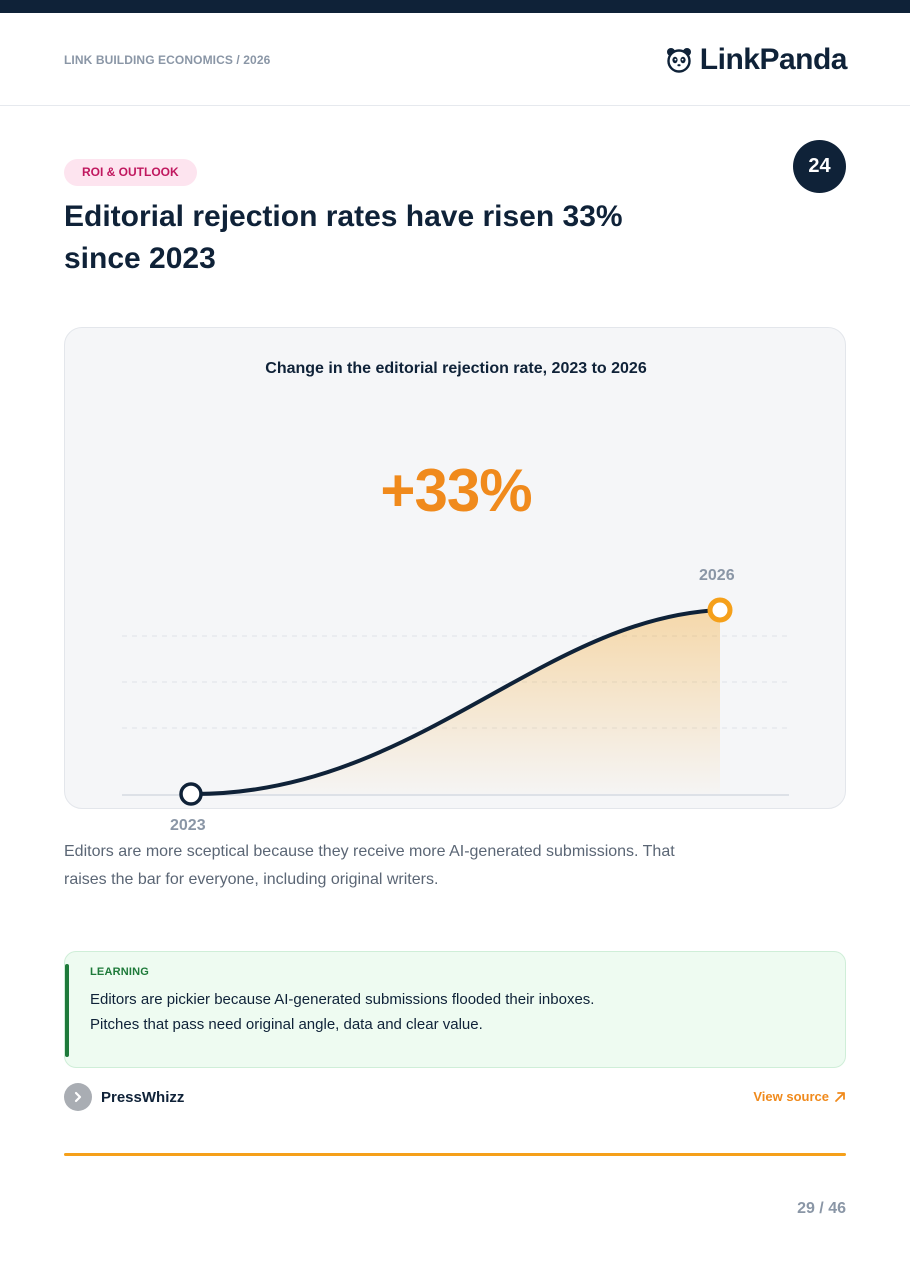 The height and width of the screenshot is (1287, 910). Describe the element at coordinates (455, 1154) in the screenshot. I see `footer-rule` at that location.